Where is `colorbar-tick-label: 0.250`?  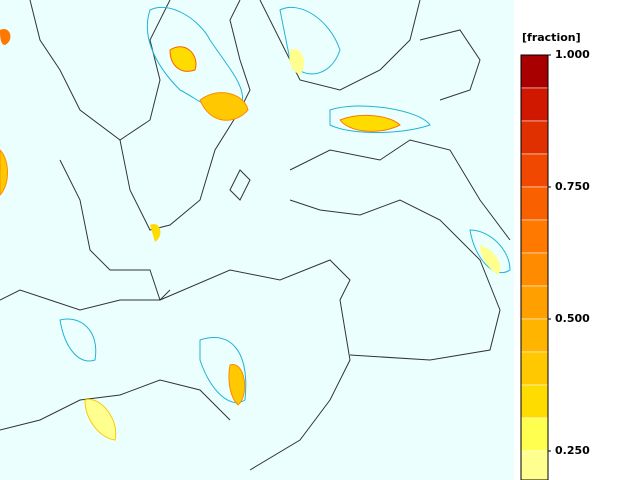
colorbar-tick-label: 0.250 is located at coordinates (572, 450).